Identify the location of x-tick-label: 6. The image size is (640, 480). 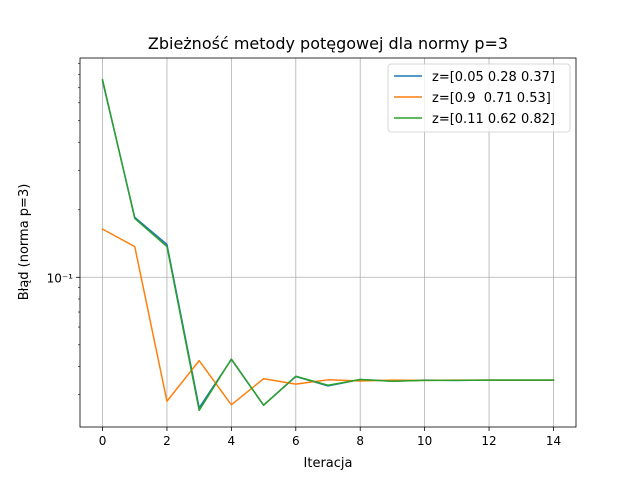
(296, 441).